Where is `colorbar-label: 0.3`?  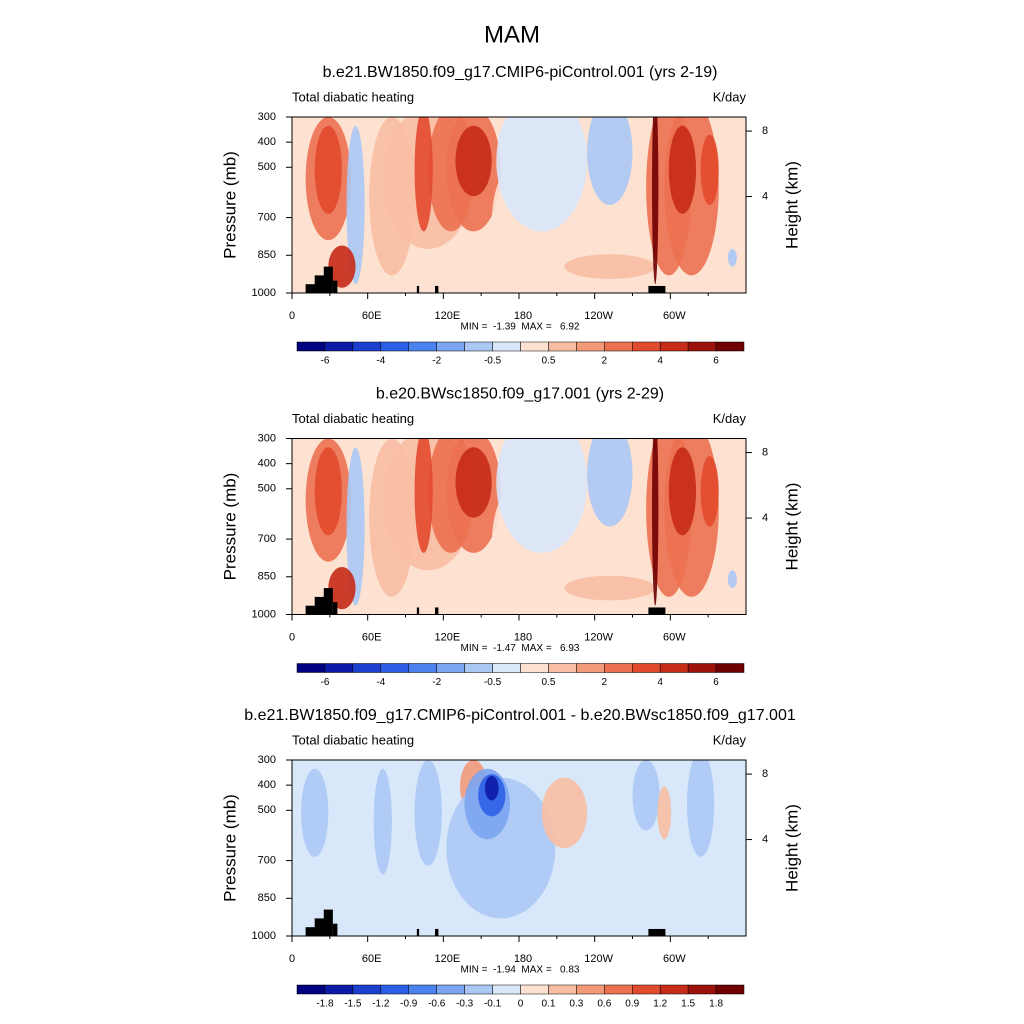 colorbar-label: 0.3 is located at coordinates (576, 1004).